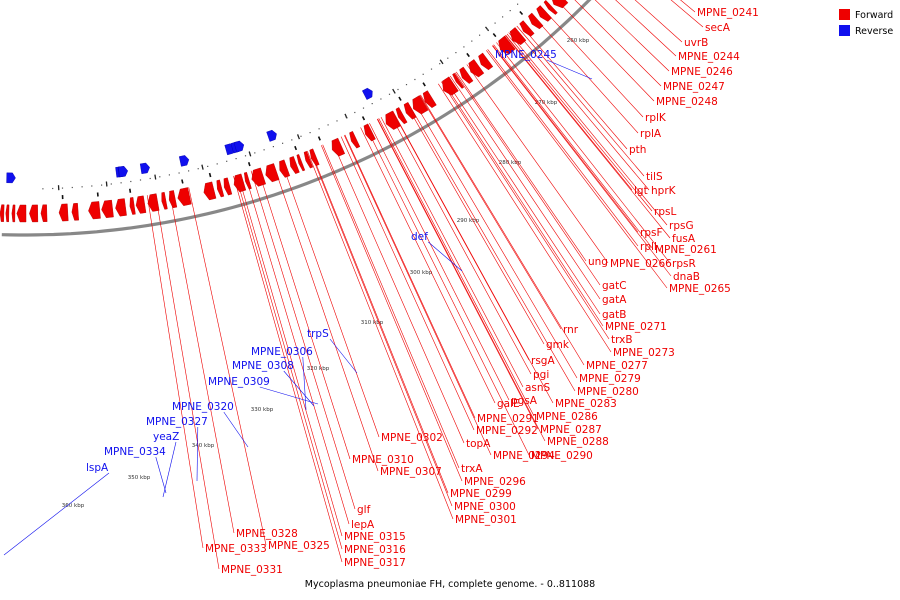 This screenshot has width=900, height=600. I want to click on forward-gene-label: MPNE_0333, so click(236, 549).